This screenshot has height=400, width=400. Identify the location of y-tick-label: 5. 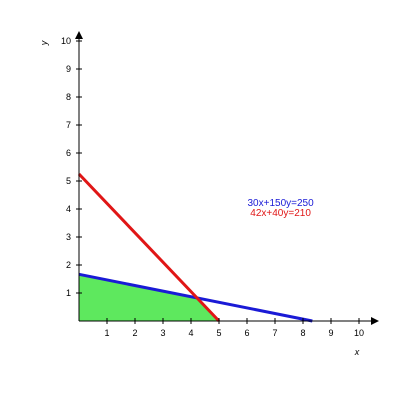
(68, 181).